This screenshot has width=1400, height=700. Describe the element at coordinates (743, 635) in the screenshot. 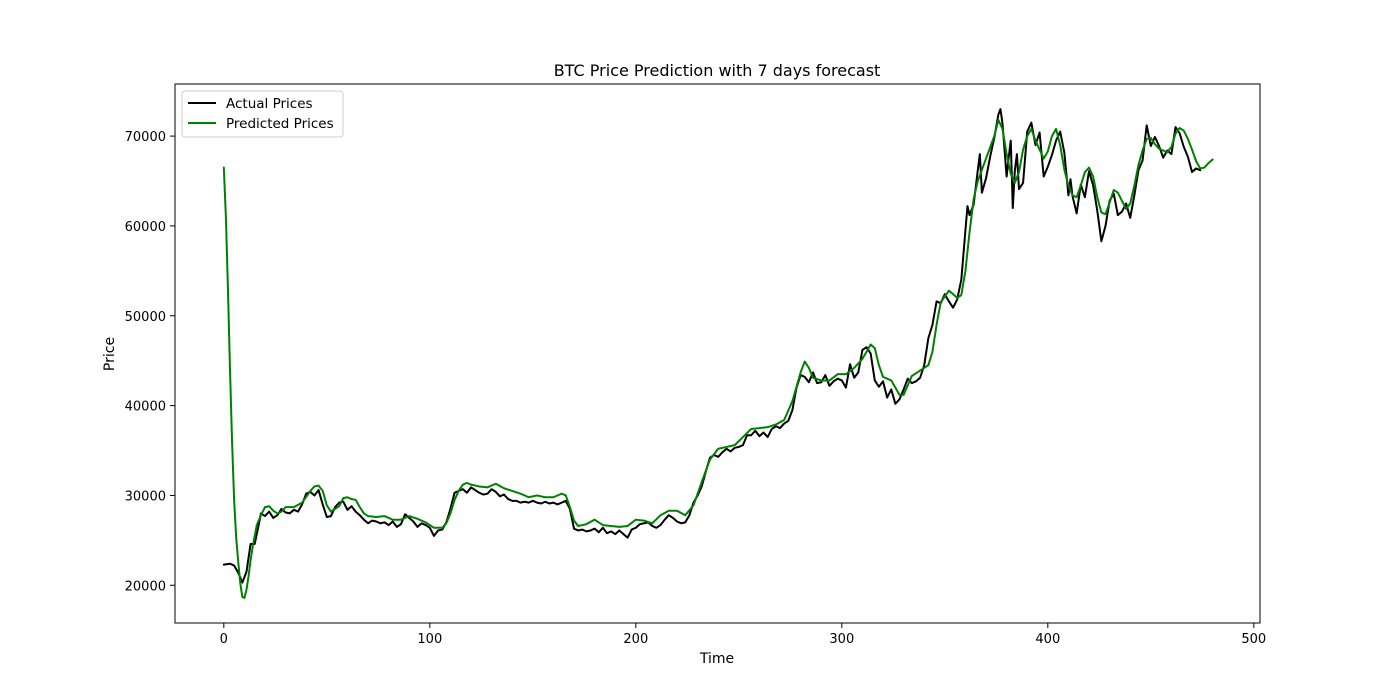

I see `x-axis: 0 100 200 300 400 500` at that location.